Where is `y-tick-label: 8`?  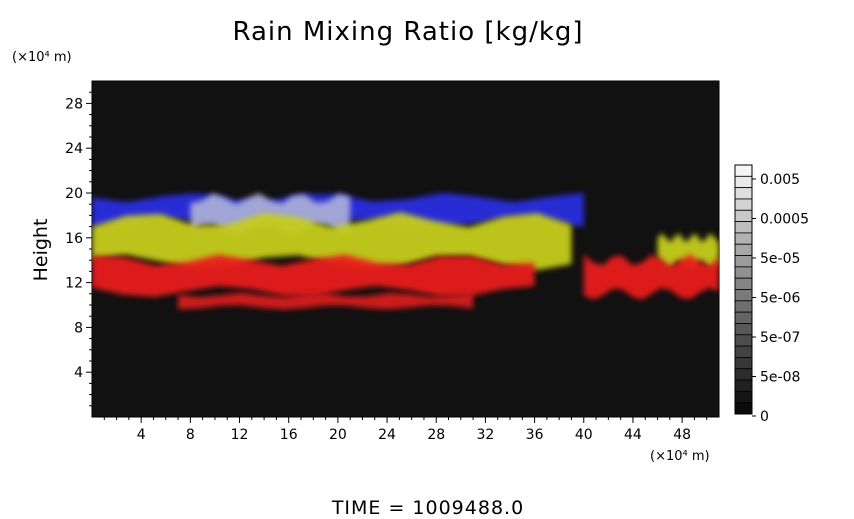 y-tick-label: 8 is located at coordinates (78, 328).